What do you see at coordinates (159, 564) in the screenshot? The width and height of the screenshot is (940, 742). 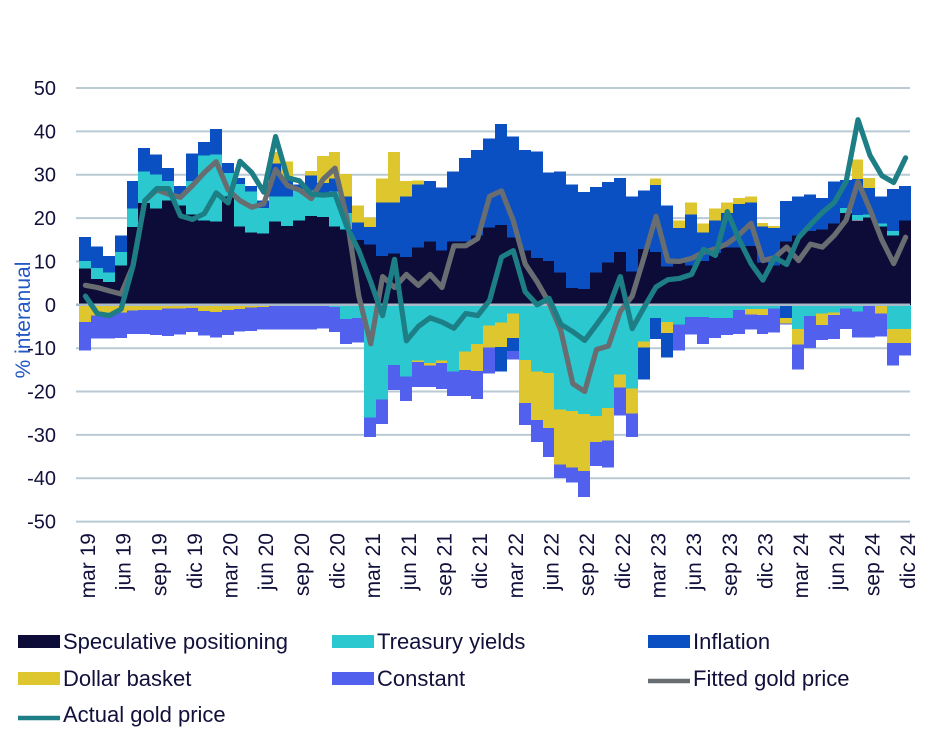 I see `svg-text: sep 19` at bounding box center [159, 564].